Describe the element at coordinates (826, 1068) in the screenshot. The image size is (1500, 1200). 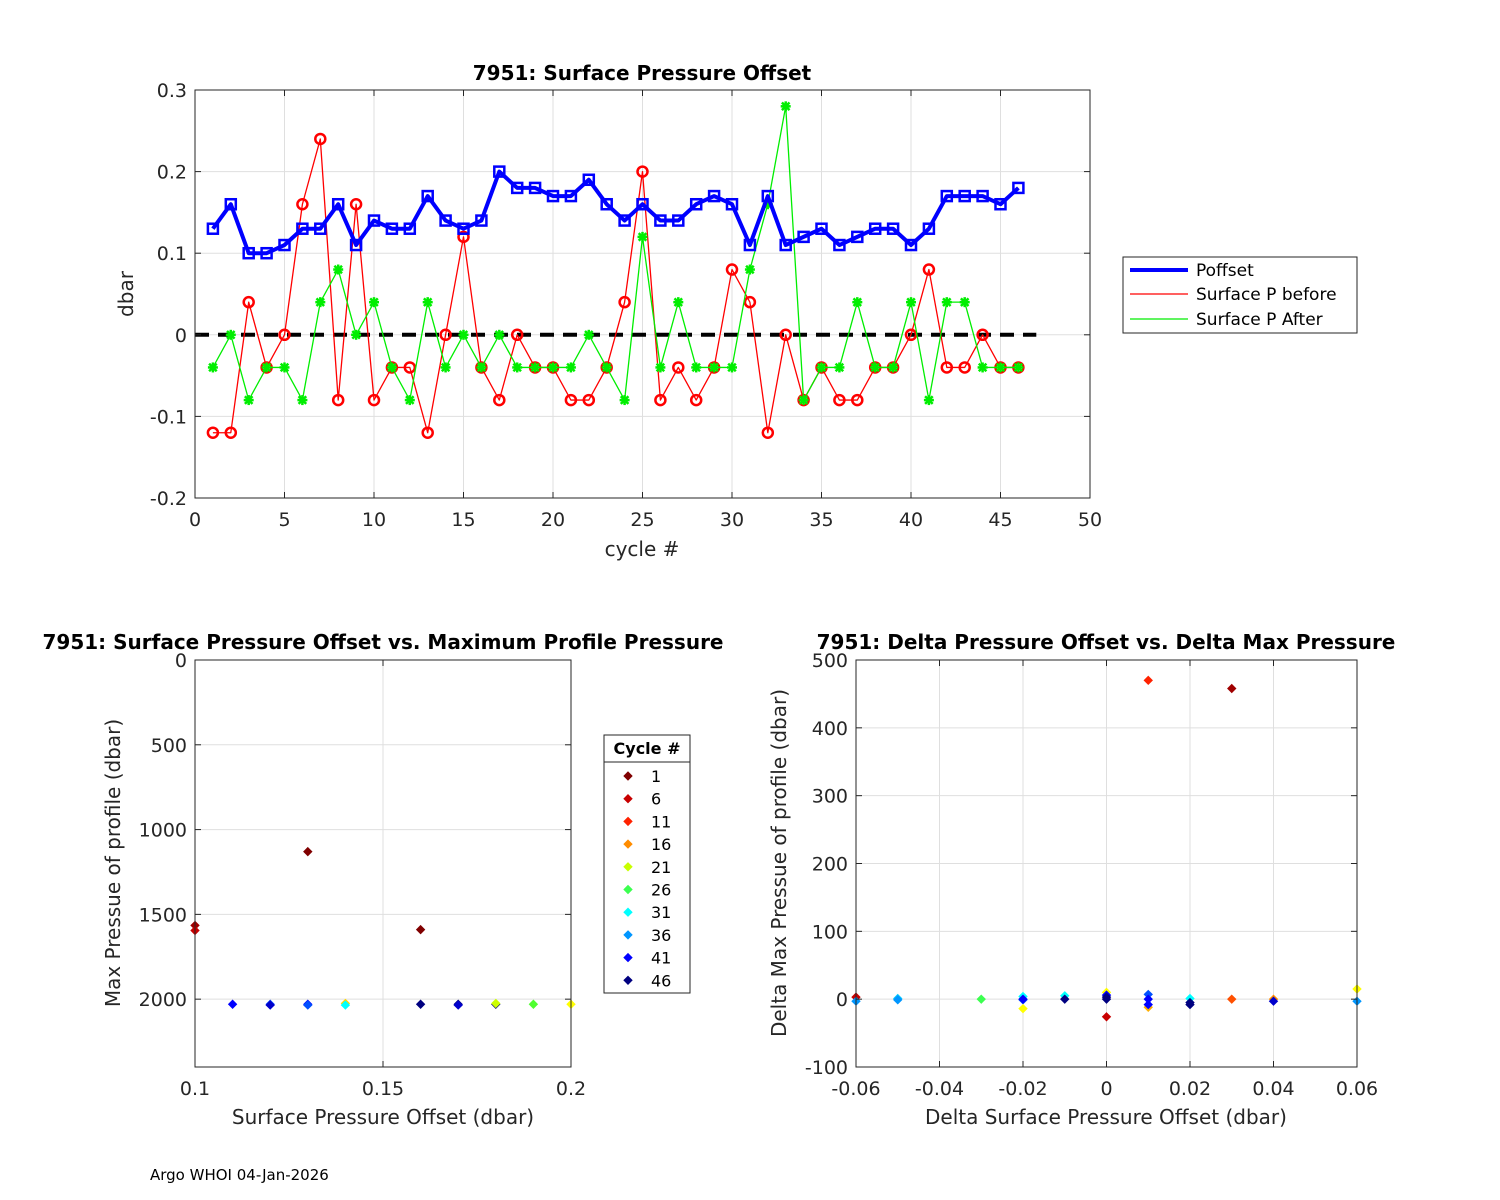
I see `y-tick-label: -100` at that location.